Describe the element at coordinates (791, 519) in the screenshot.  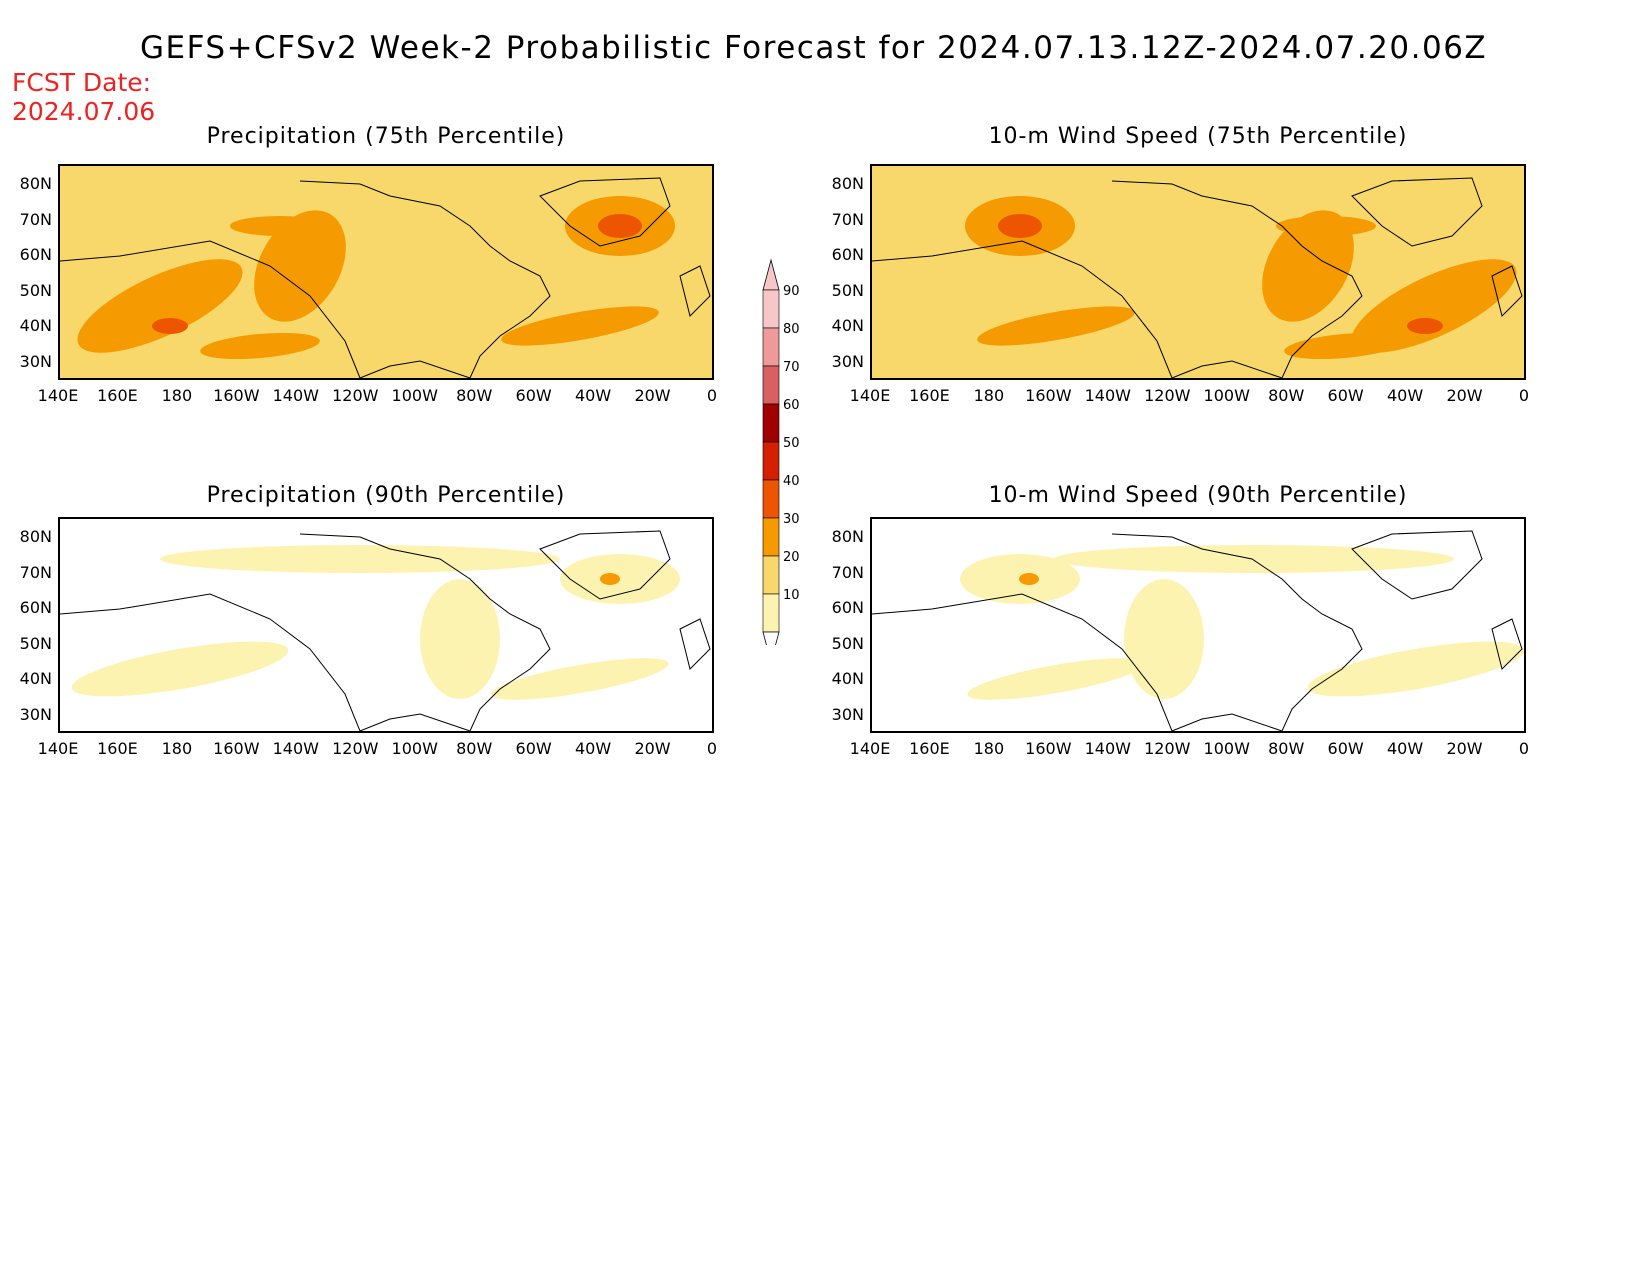
I see `colorbar-label: 30` at that location.